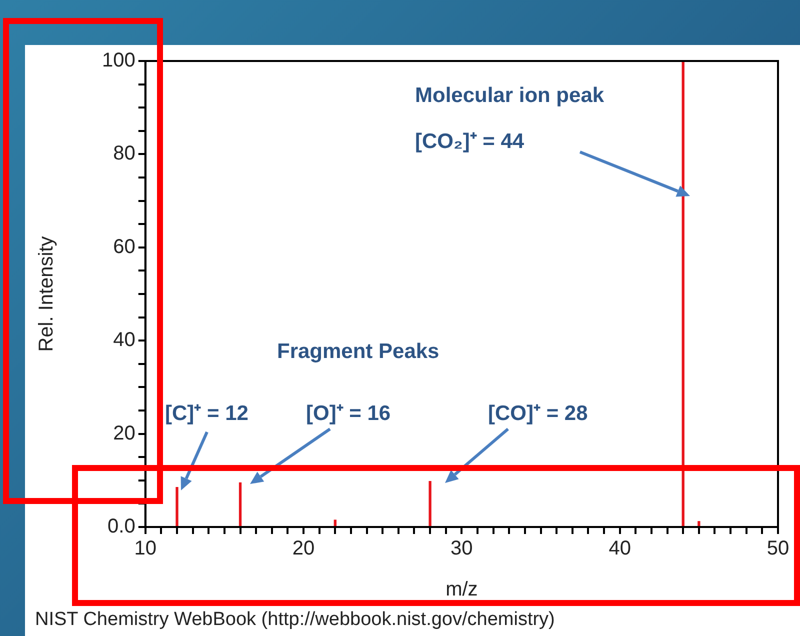  What do you see at coordinates (778, 549) in the screenshot?
I see `x-tick-label: 50` at bounding box center [778, 549].